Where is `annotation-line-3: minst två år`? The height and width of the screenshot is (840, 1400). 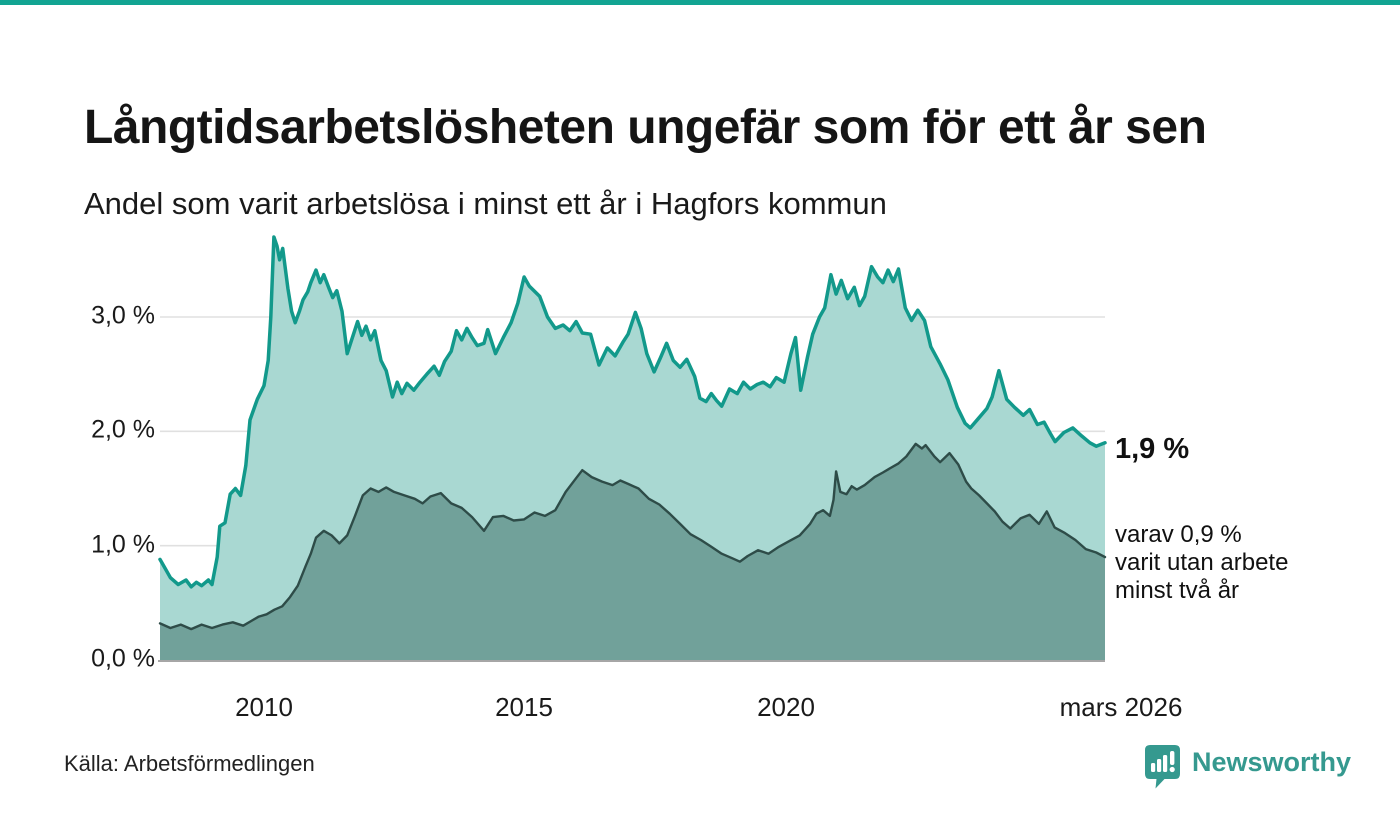 annotation-line-3: minst två år is located at coordinates (1177, 590).